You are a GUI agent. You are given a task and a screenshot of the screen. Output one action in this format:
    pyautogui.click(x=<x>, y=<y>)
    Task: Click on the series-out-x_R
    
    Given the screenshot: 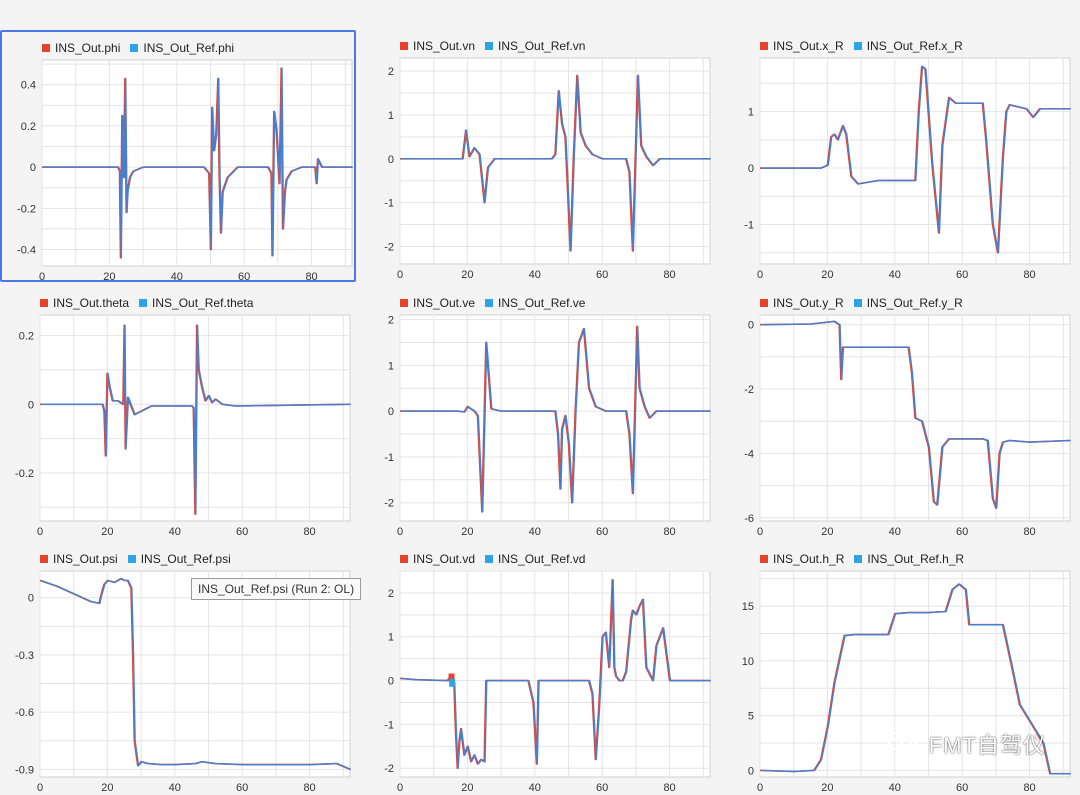 What is the action you would take?
    pyautogui.click(x=915, y=159)
    